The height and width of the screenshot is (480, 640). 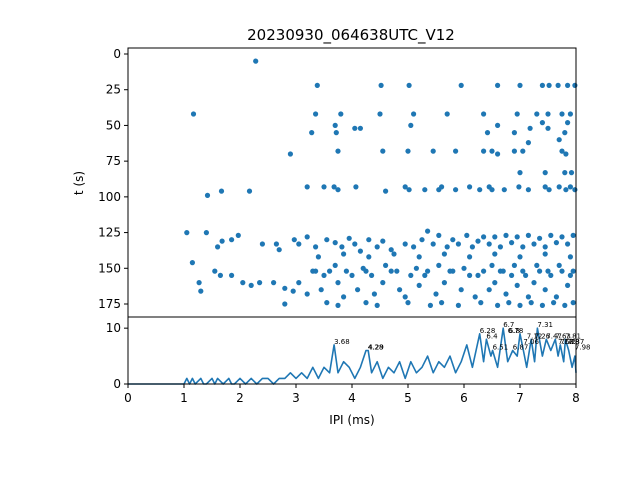 What do you see at coordinates (545, 325) in the screenshot?
I see `peak-label: 7.31` at bounding box center [545, 325].